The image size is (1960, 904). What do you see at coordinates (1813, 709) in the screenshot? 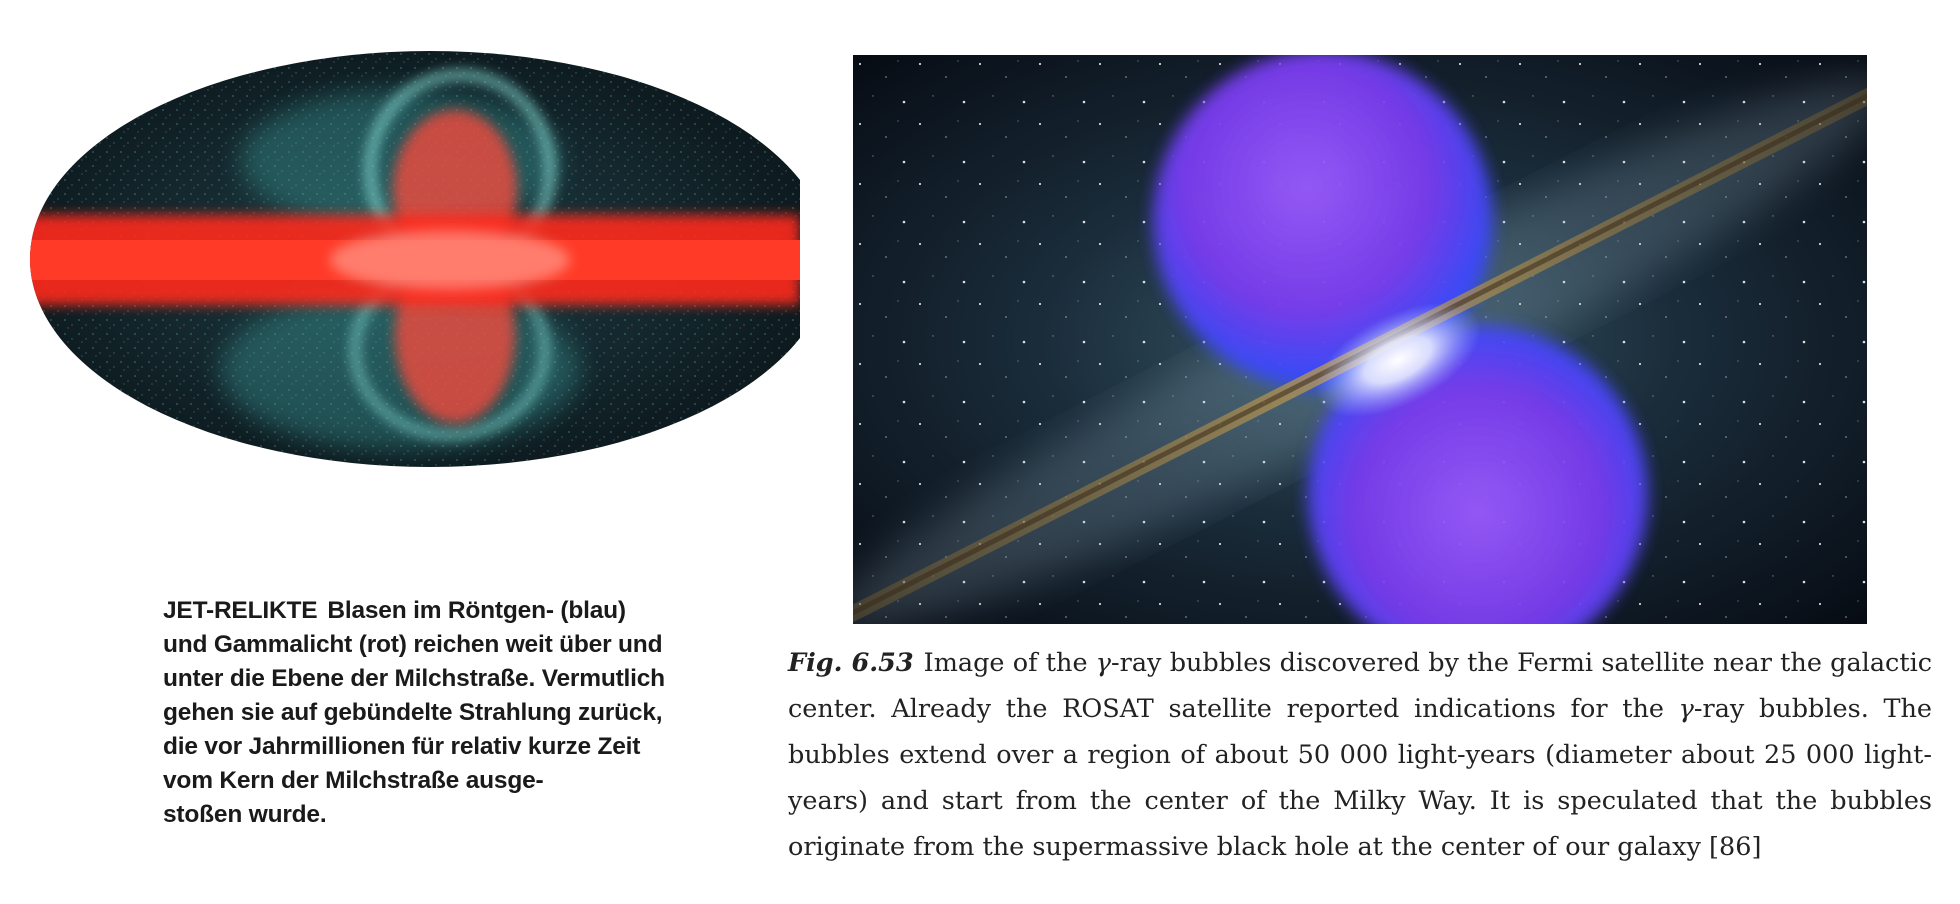
I see `caption-text: -ray bubbles. The` at bounding box center [1813, 709].